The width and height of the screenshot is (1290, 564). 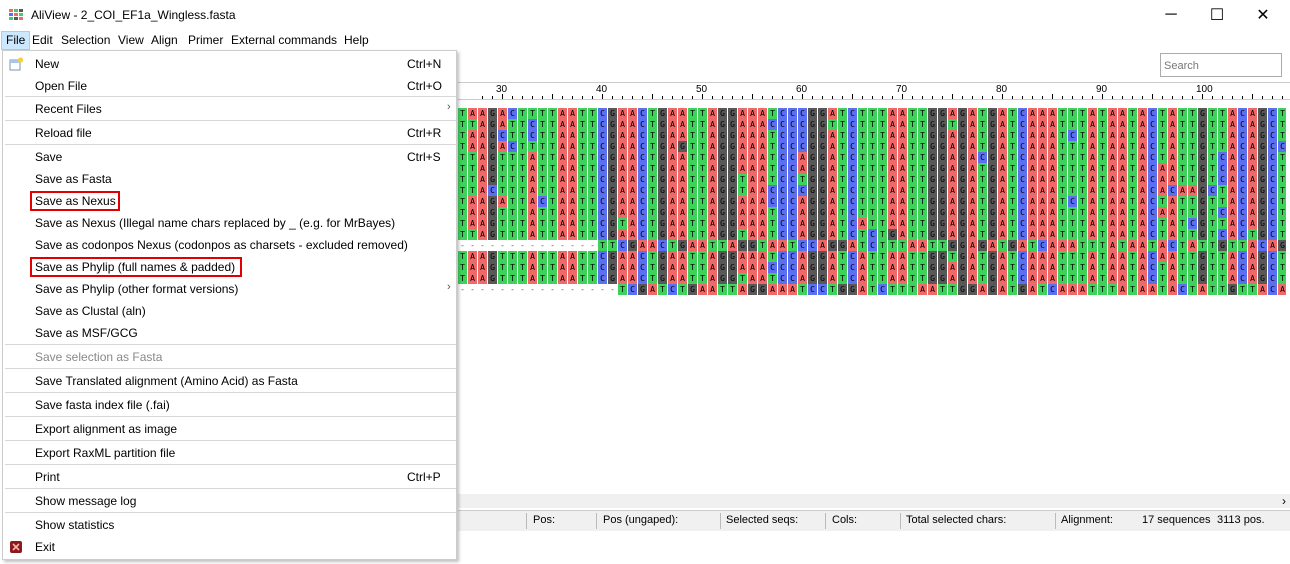 What do you see at coordinates (229, 289) in the screenshot?
I see `menu-item-save-as-phylip-other-format-versions: Save as Phylip (other format versions) ›` at bounding box center [229, 289].